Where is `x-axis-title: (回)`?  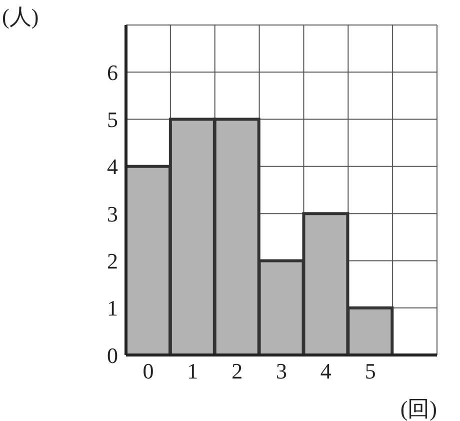 x-axis-title: (回) is located at coordinates (418, 408).